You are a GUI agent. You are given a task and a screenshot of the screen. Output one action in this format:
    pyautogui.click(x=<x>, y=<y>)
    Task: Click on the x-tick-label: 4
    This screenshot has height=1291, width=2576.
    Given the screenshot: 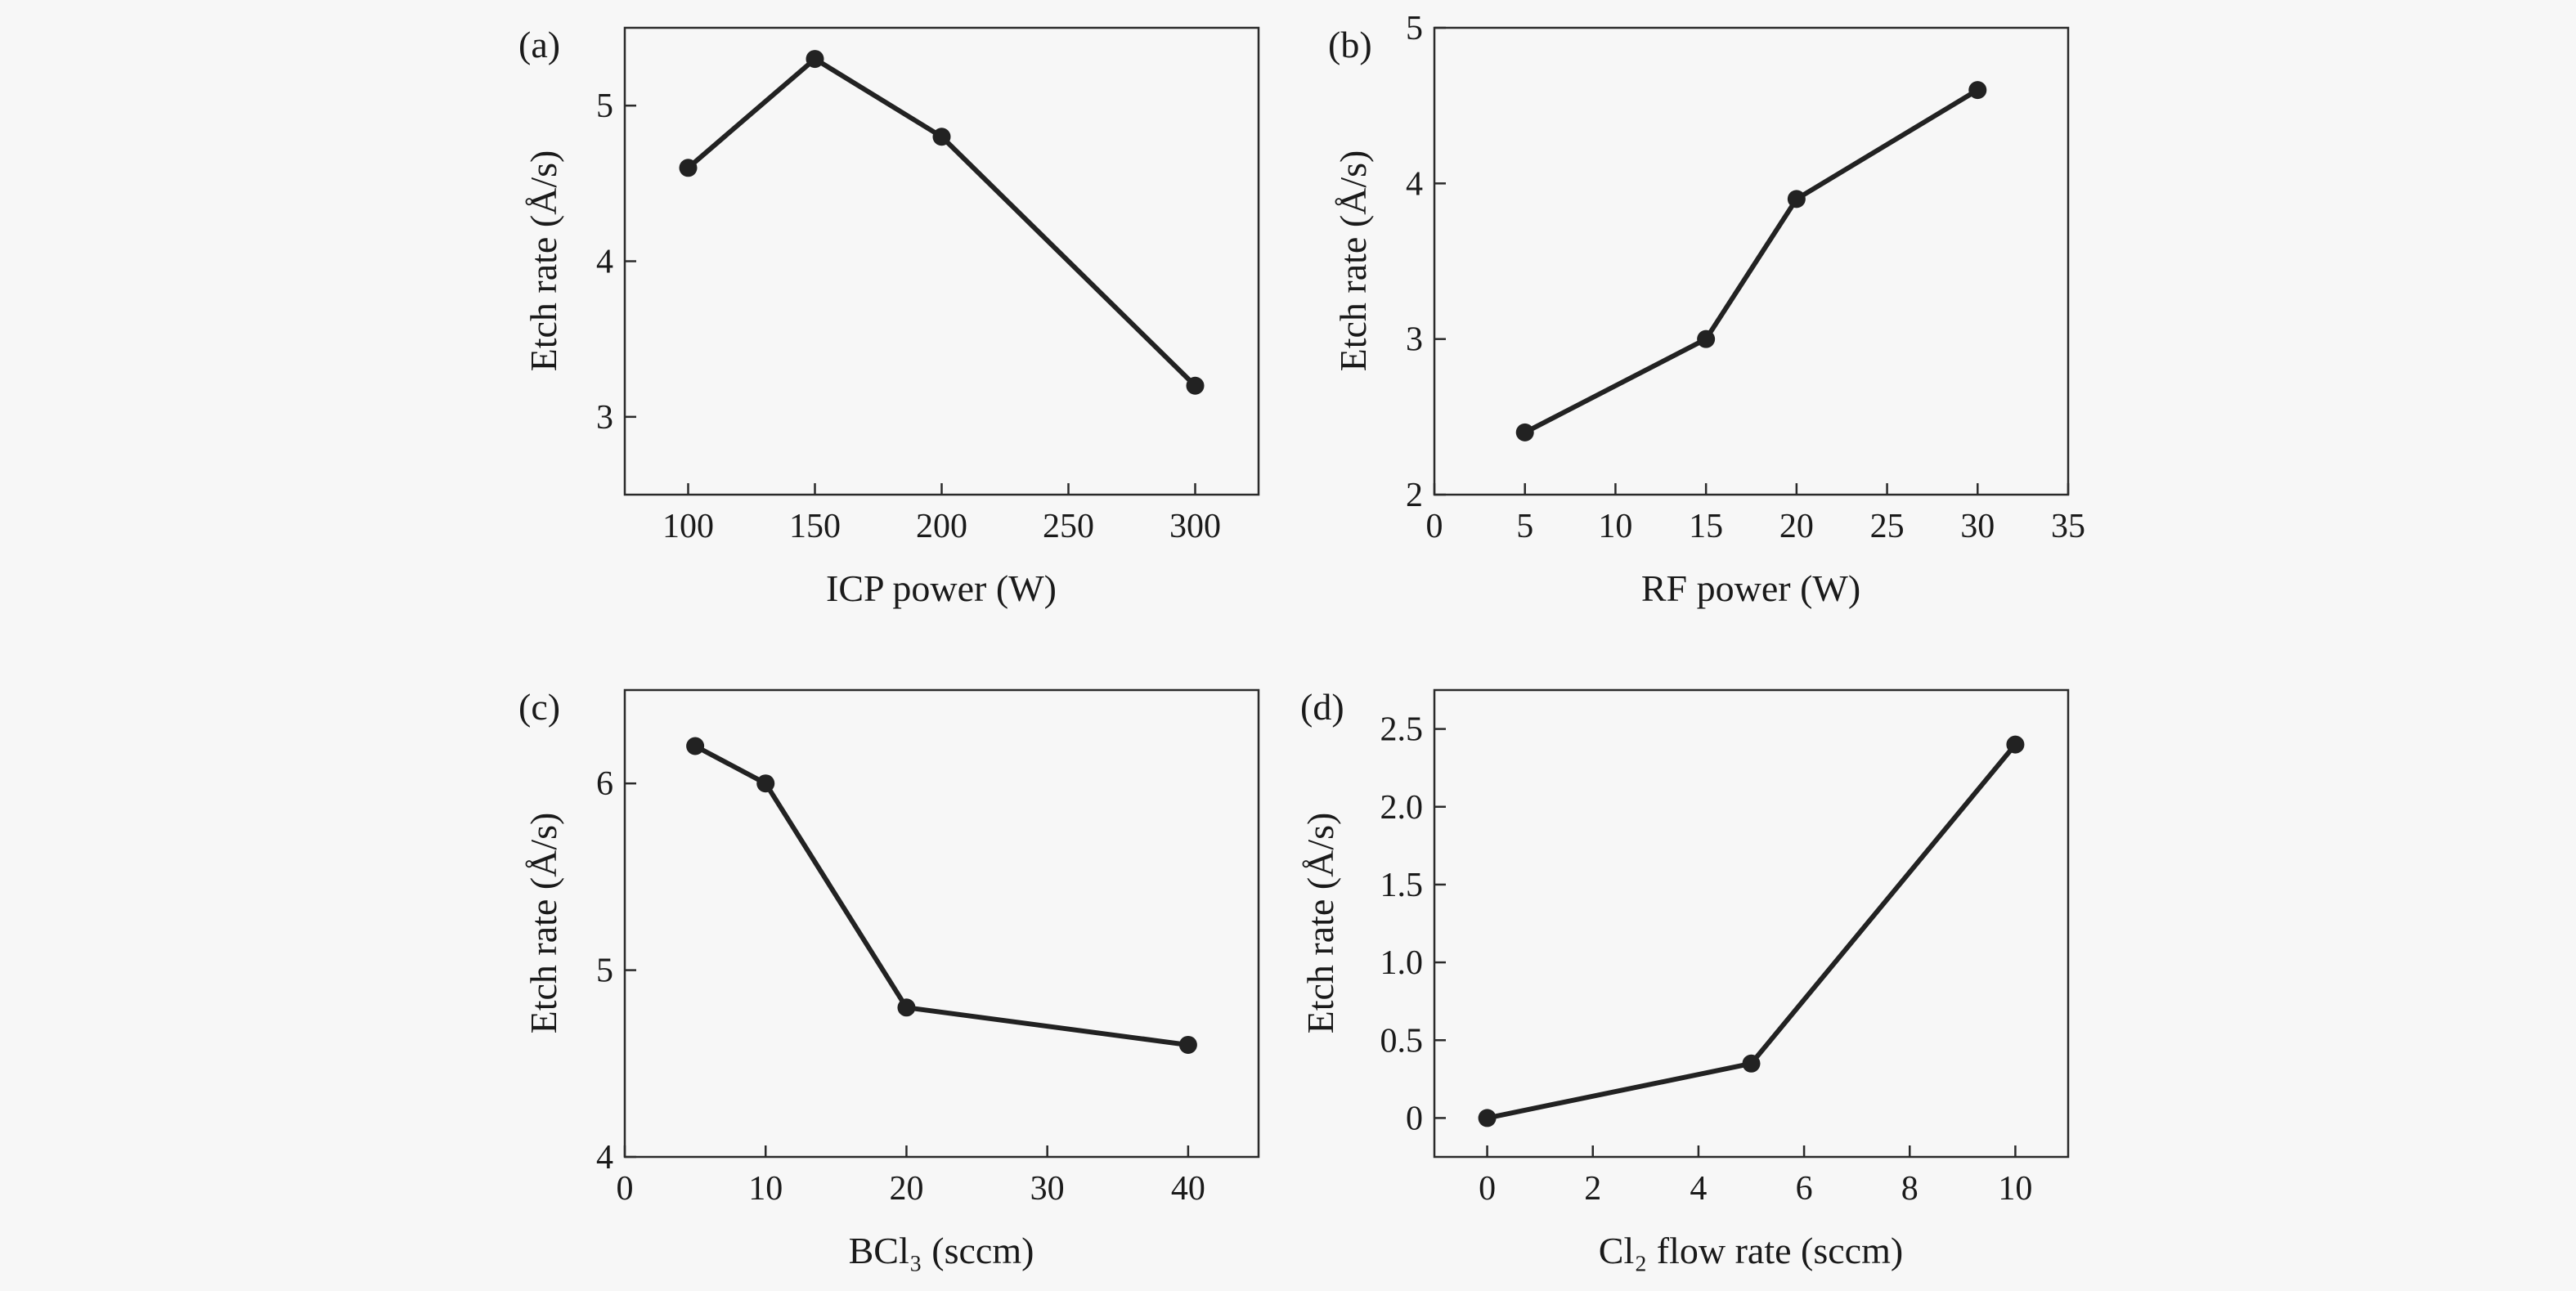 What is the action you would take?
    pyautogui.click(x=1698, y=1189)
    